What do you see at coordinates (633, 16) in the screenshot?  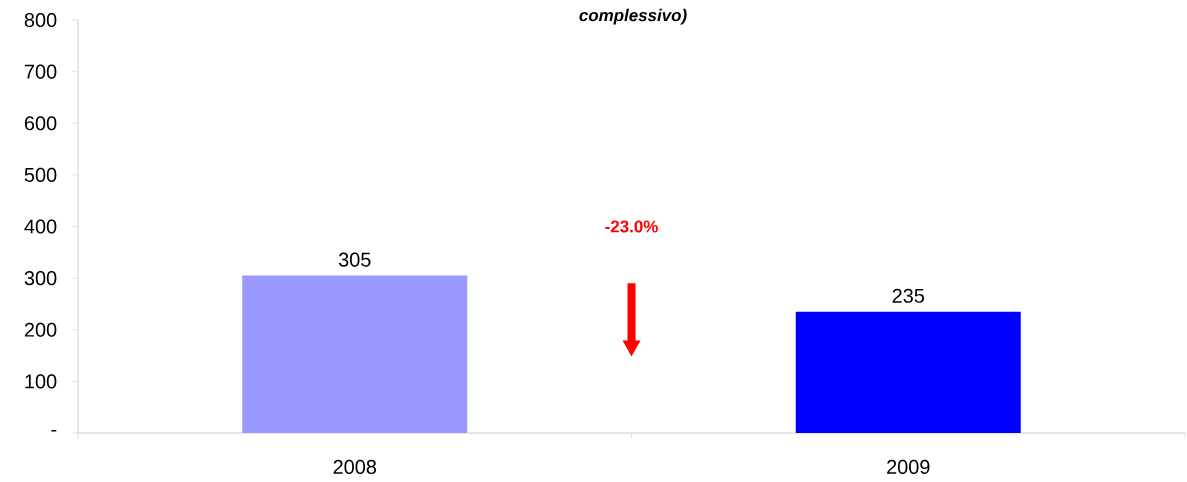 I see `chart-title: complessivo)` at bounding box center [633, 16].